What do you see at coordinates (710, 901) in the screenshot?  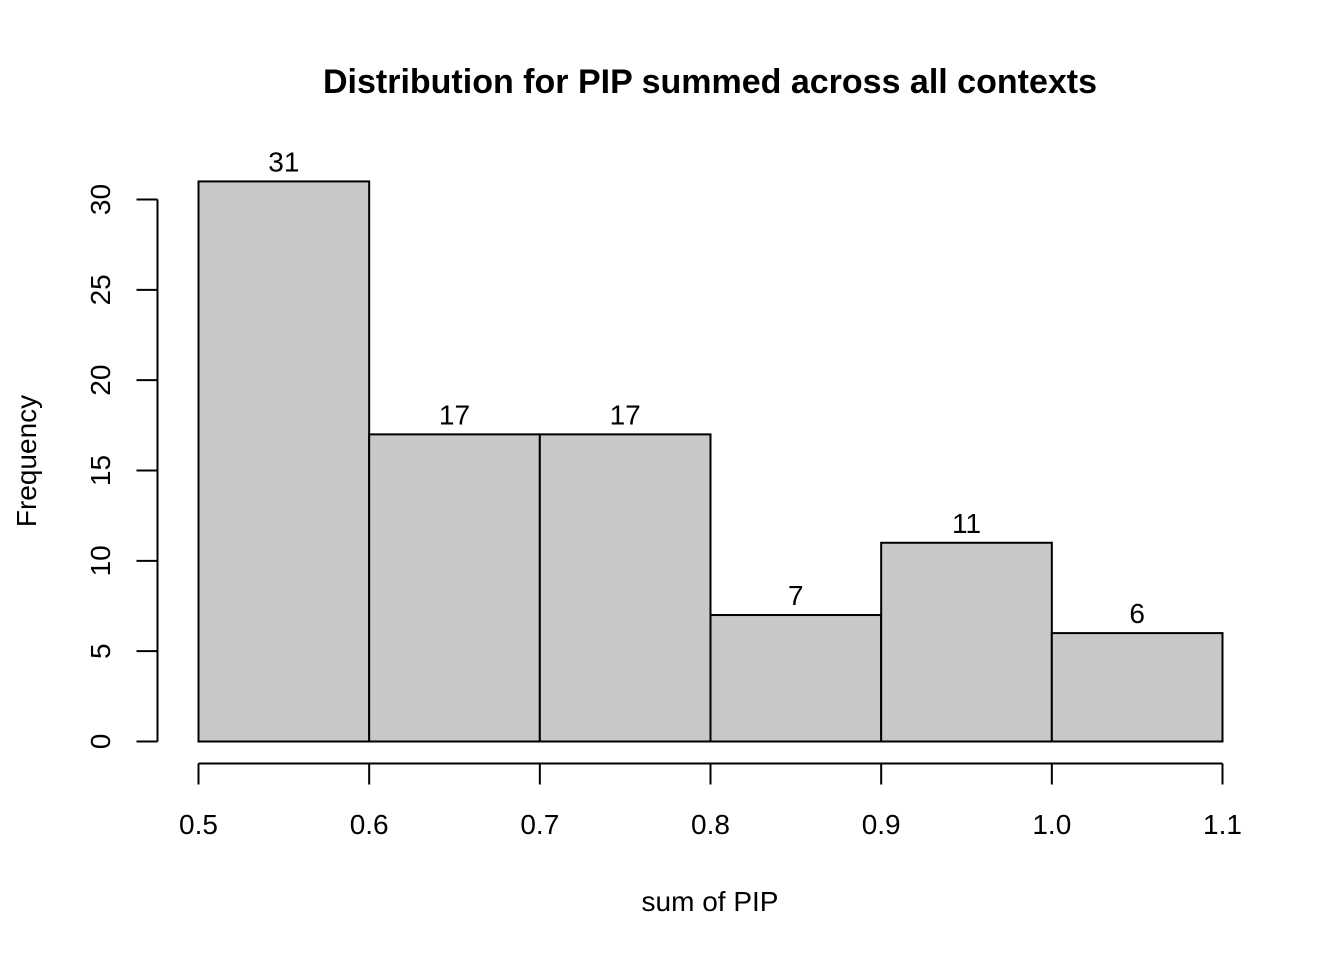 I see `x-axis-label: sum of PIP` at bounding box center [710, 901].